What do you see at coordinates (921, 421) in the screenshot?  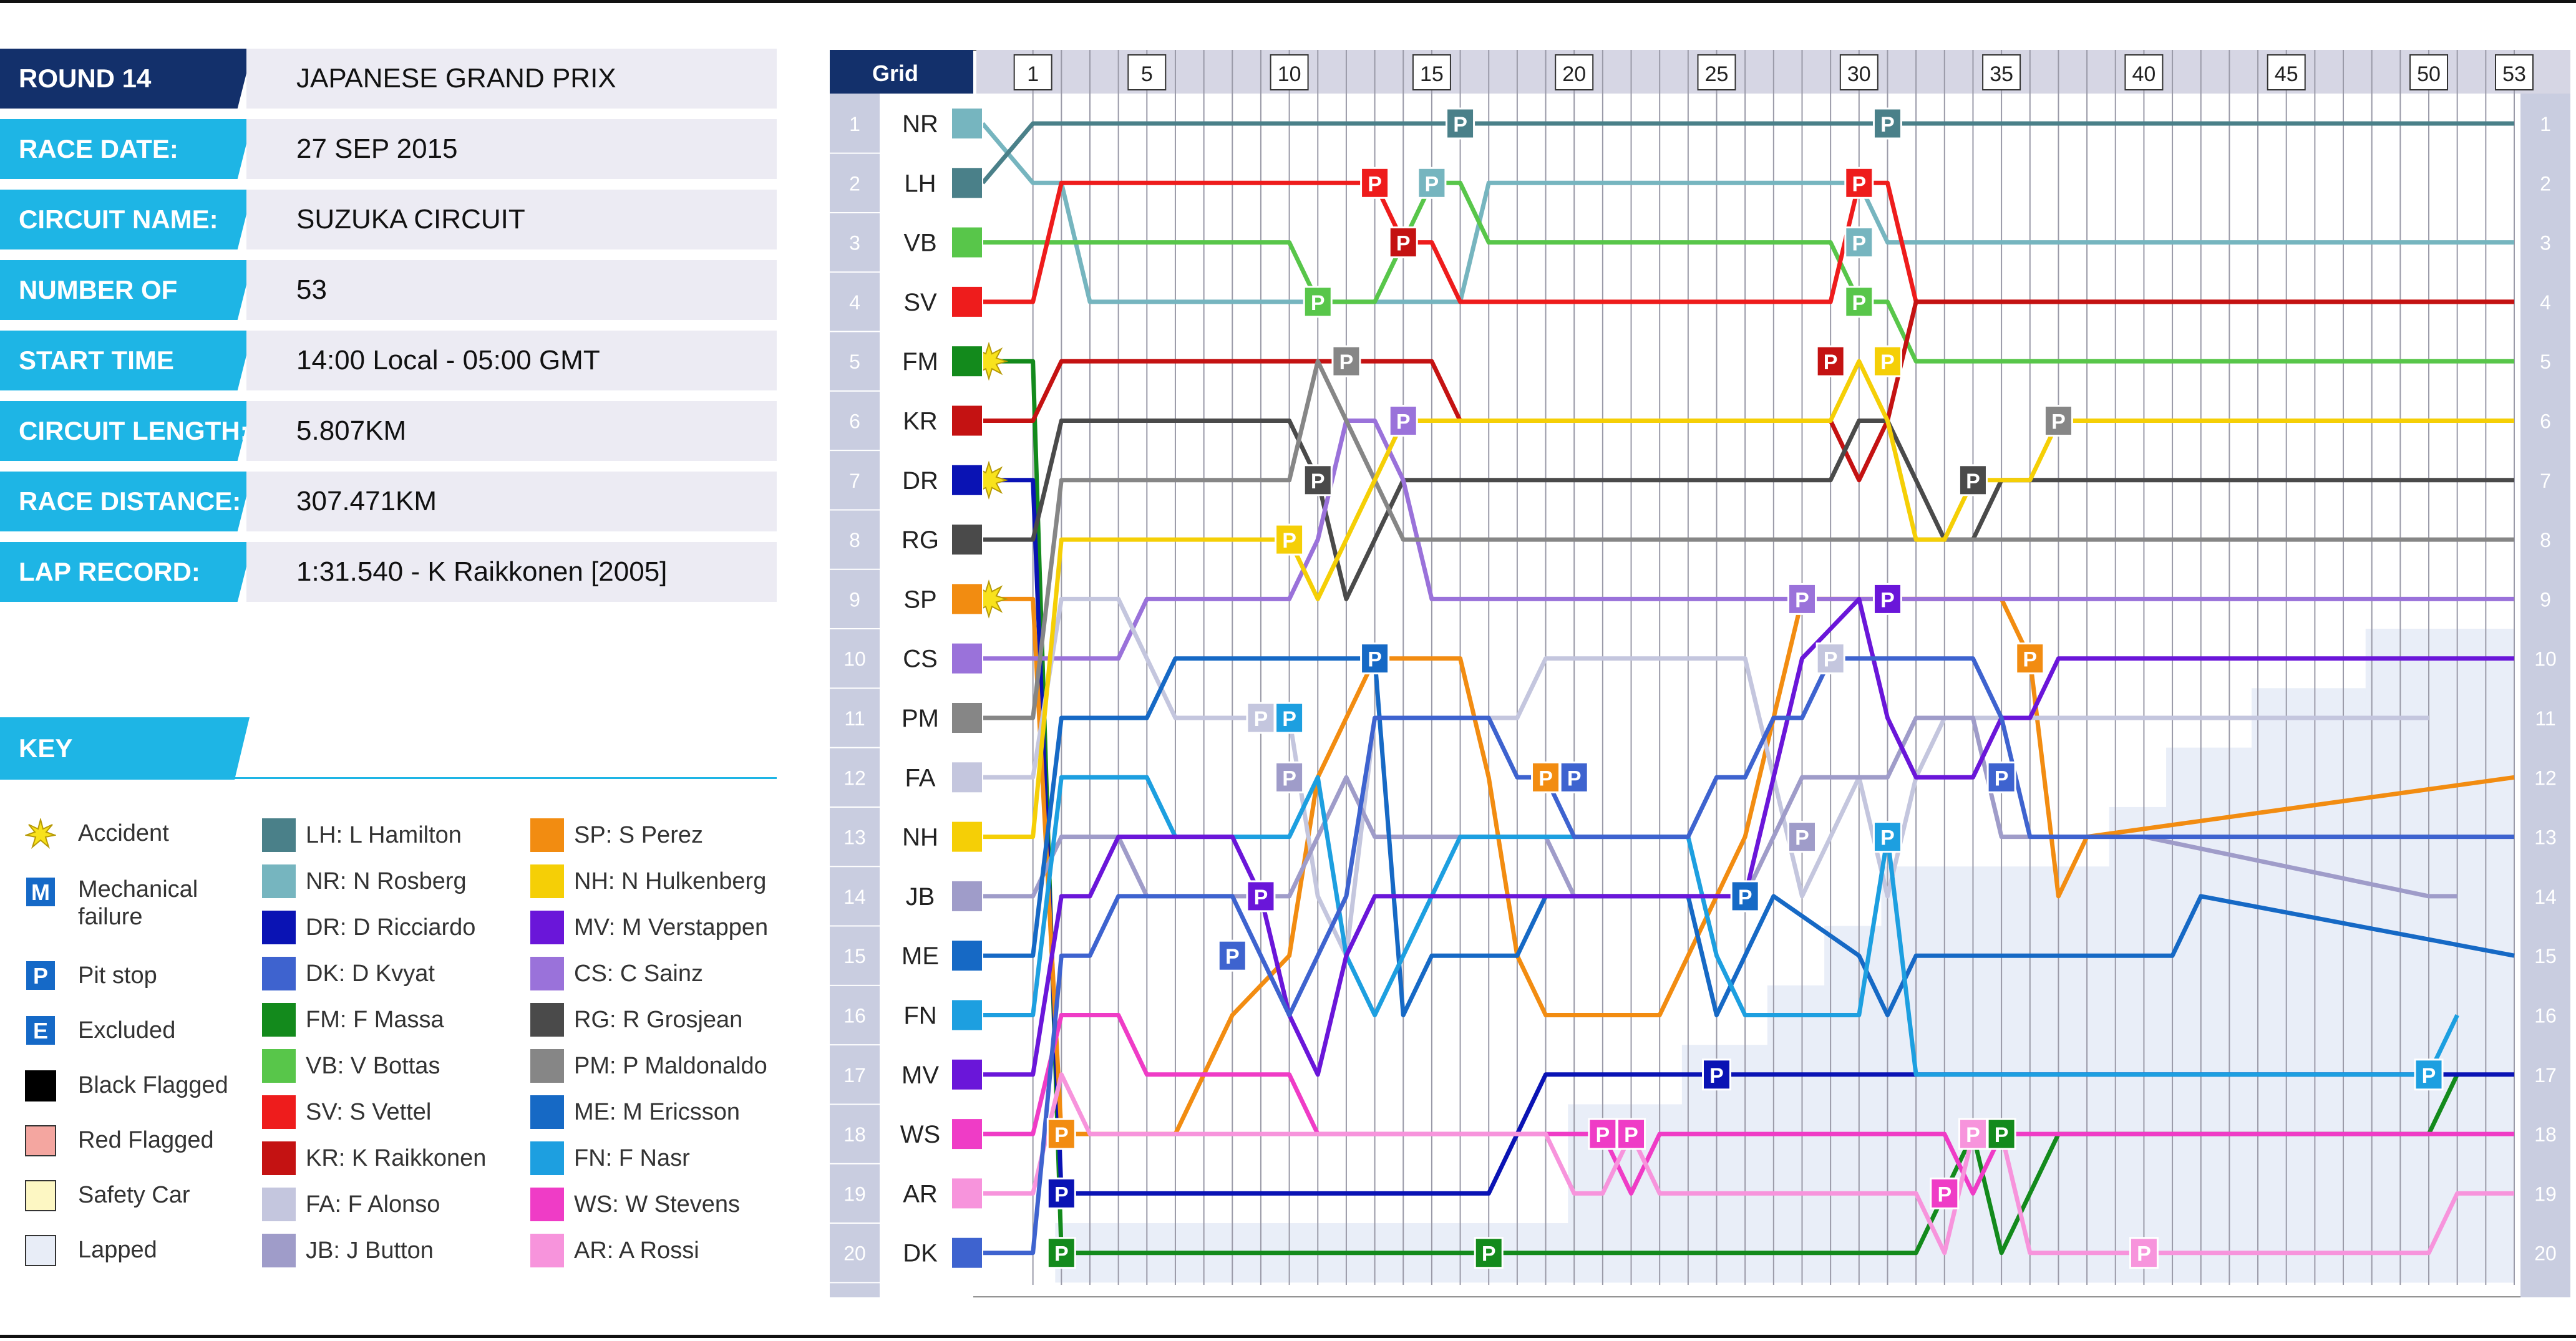 I see `grid-driver-code: KR` at bounding box center [921, 421].